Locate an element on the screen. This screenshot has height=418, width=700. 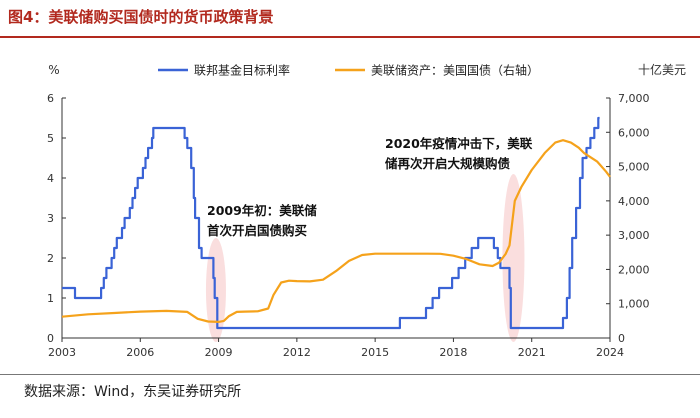
y-left-tick-label: 1 is located at coordinates (50, 298).